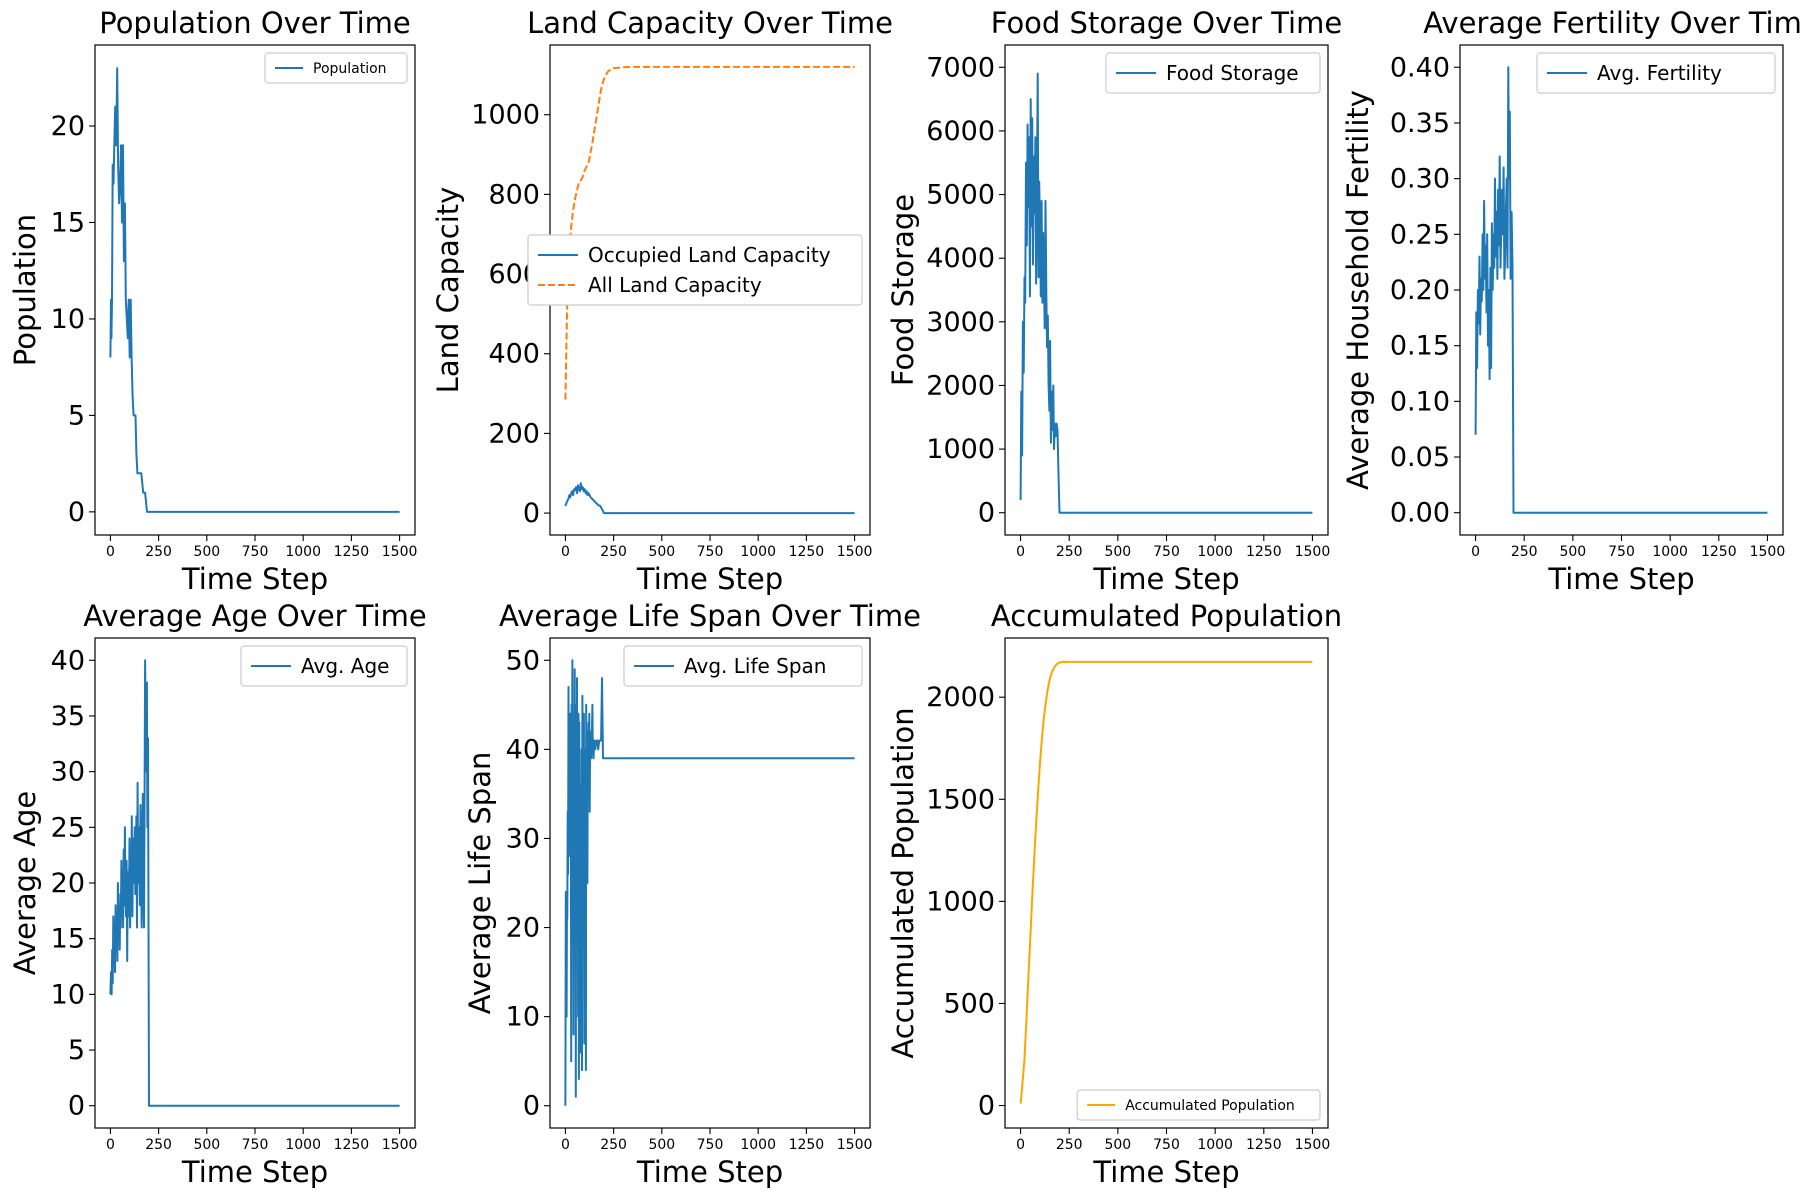 The image size is (1800, 1200). What do you see at coordinates (255, 616) in the screenshot?
I see `chart-title: Average Age Over Time` at bounding box center [255, 616].